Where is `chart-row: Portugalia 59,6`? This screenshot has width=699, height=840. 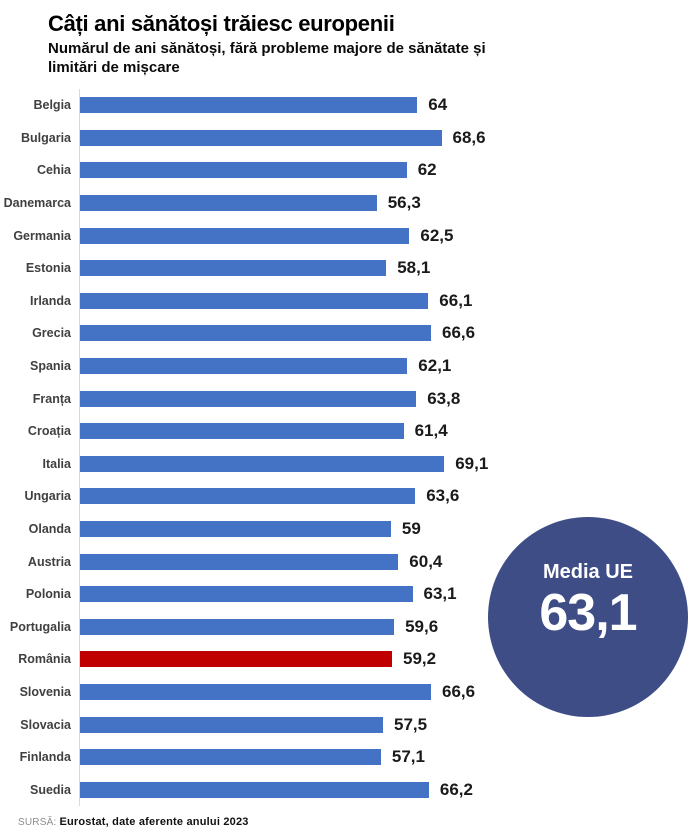
chart-row: Portugalia 59,6 is located at coordinates (349, 627).